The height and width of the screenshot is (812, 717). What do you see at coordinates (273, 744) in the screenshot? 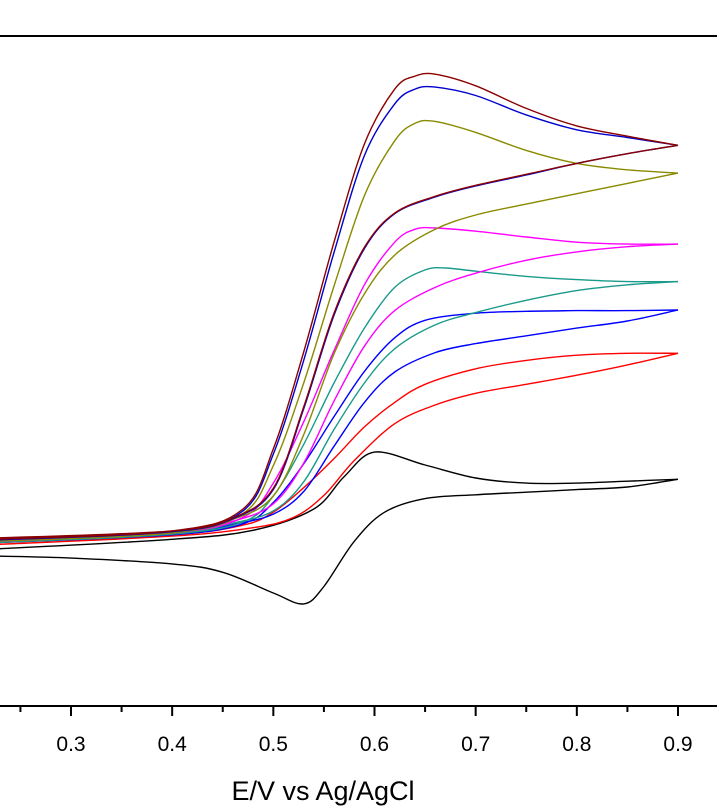
I see `x-tick-label: 0.5` at bounding box center [273, 744].